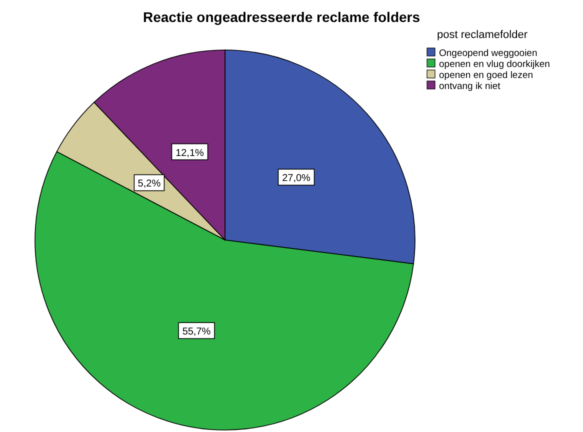 This screenshot has width=583, height=432. What do you see at coordinates (486, 75) in the screenshot?
I see `legend-label: openen en goed lezen` at bounding box center [486, 75].